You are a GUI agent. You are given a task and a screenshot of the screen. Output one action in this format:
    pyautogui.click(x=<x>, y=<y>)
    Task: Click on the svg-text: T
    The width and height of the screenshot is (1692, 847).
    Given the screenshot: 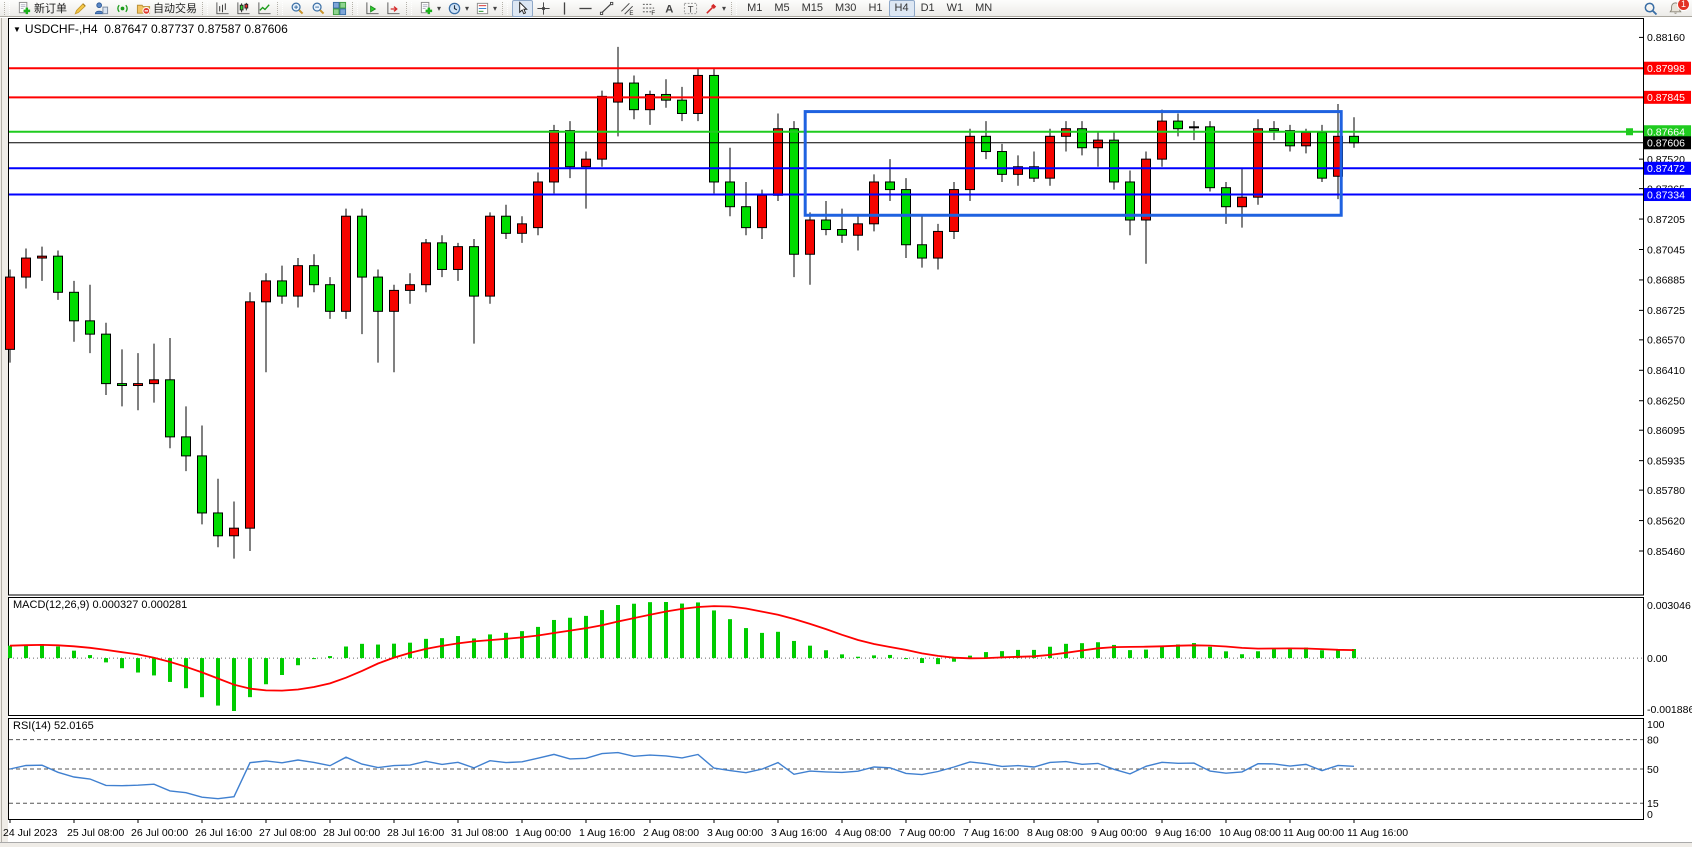 What is the action you would take?
    pyautogui.click(x=691, y=9)
    